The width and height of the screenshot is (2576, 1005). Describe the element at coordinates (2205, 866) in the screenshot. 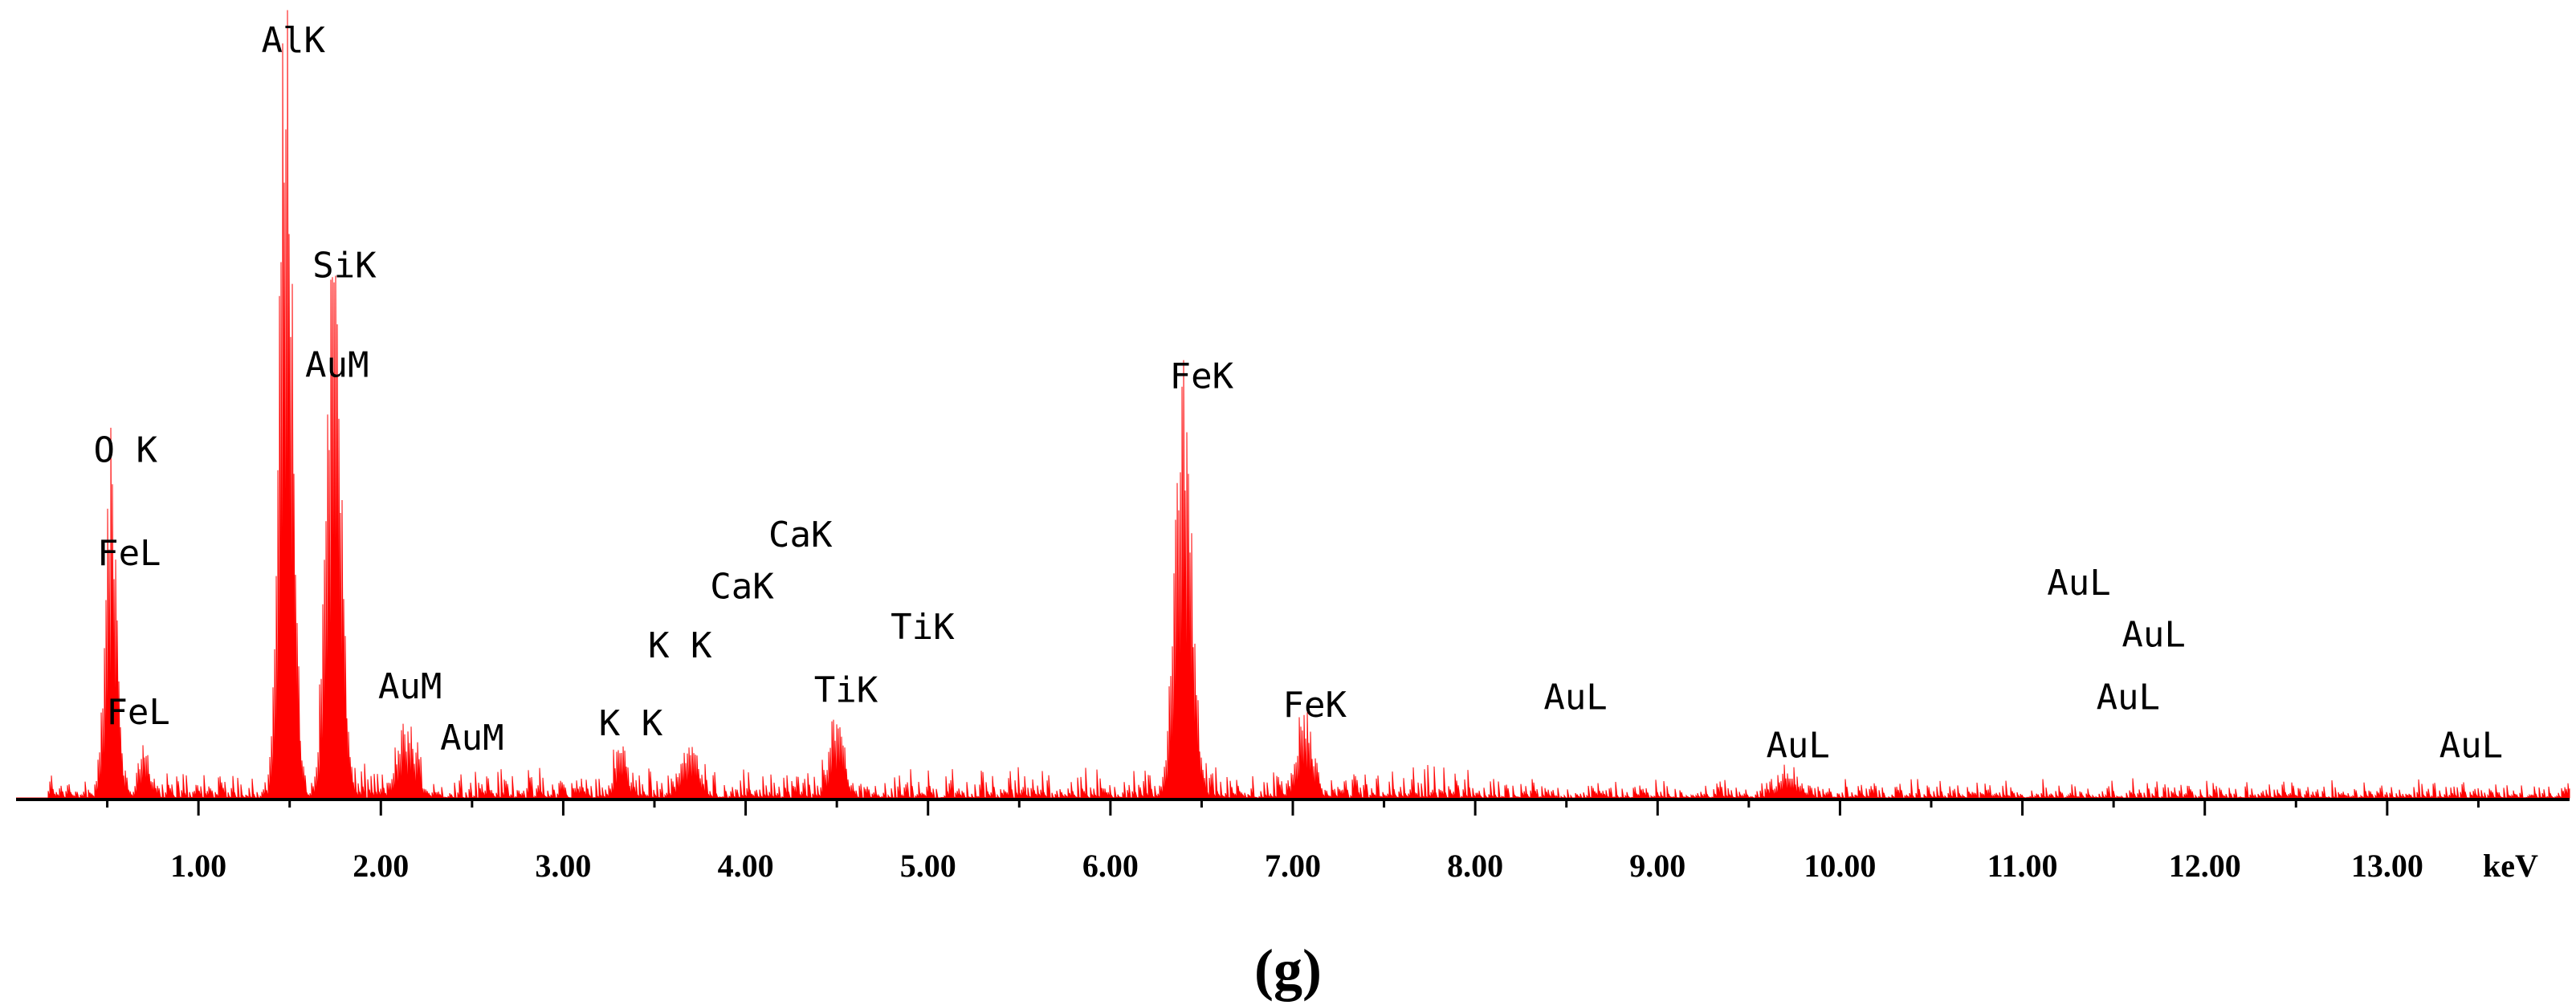

I see `x-tick-label: 12.00` at that location.